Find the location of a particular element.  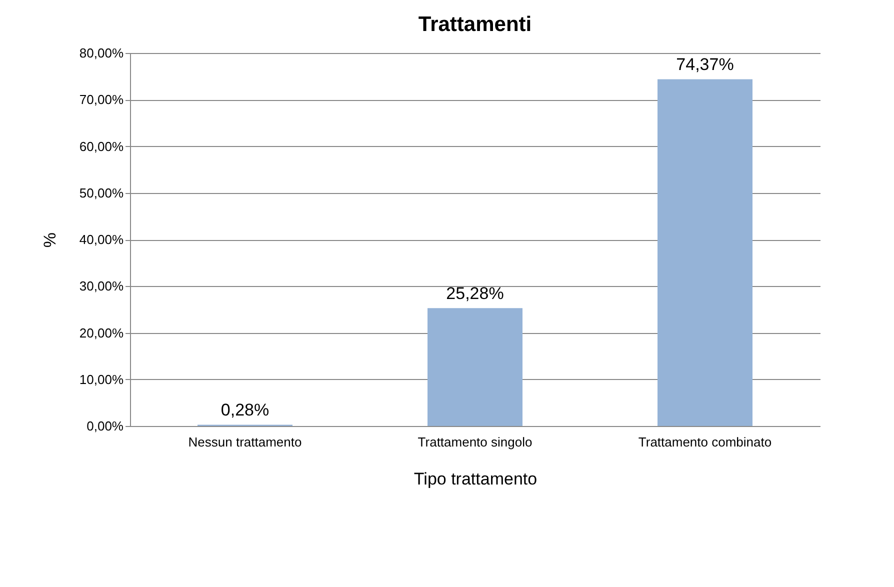

y-tick-label: 50,00% is located at coordinates (101, 192).